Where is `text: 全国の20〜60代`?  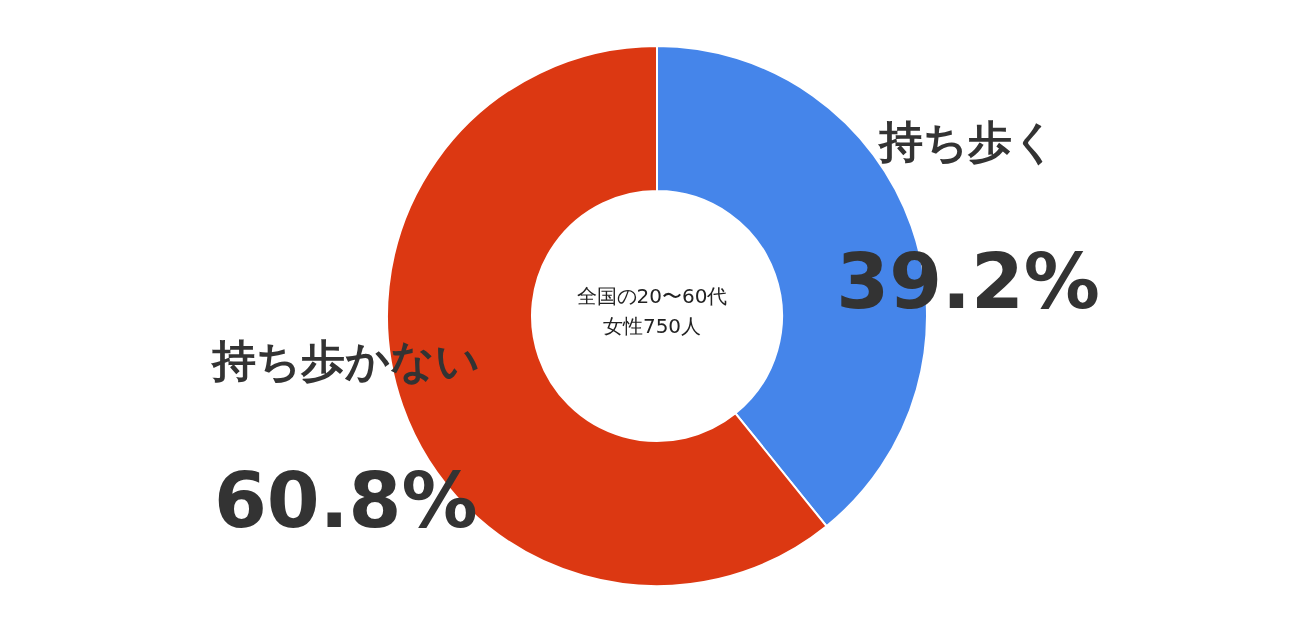 text: 全国の20〜60代 is located at coordinates (652, 296).